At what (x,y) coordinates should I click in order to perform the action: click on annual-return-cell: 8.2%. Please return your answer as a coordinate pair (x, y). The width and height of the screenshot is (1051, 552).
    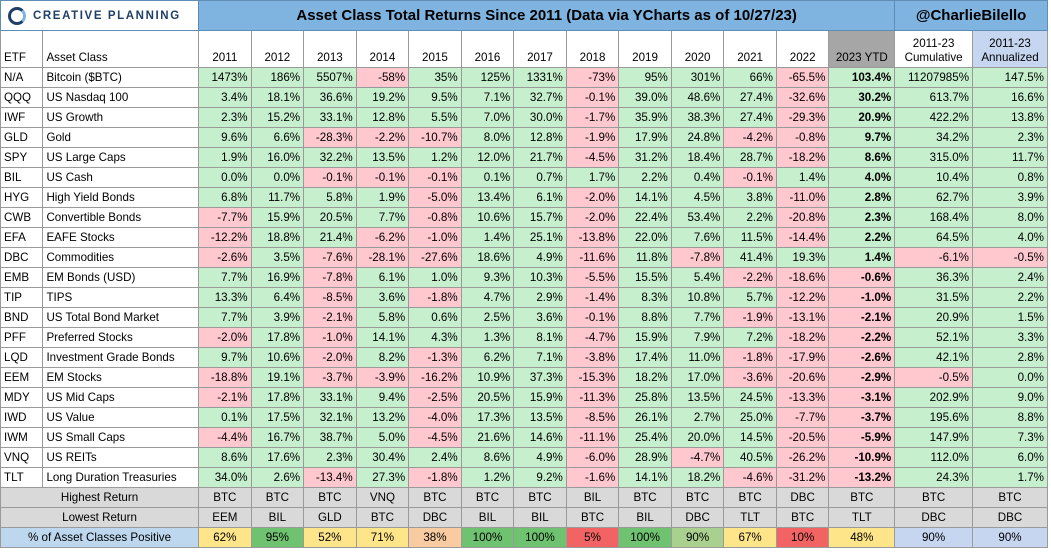
    Looking at the image, I should click on (382, 357).